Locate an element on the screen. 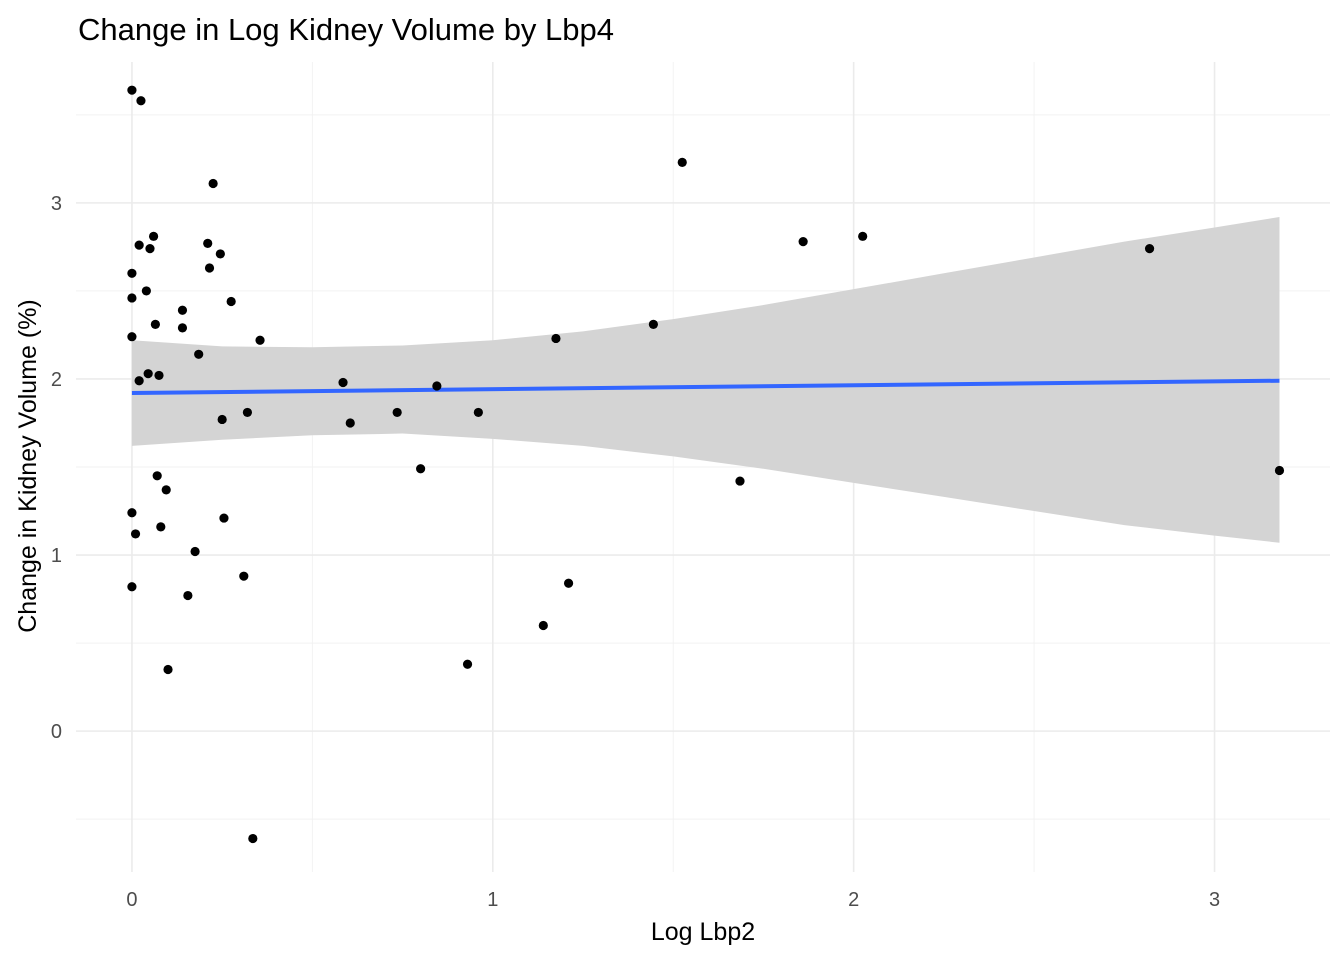  x-tick-label: 2 is located at coordinates (853, 900).